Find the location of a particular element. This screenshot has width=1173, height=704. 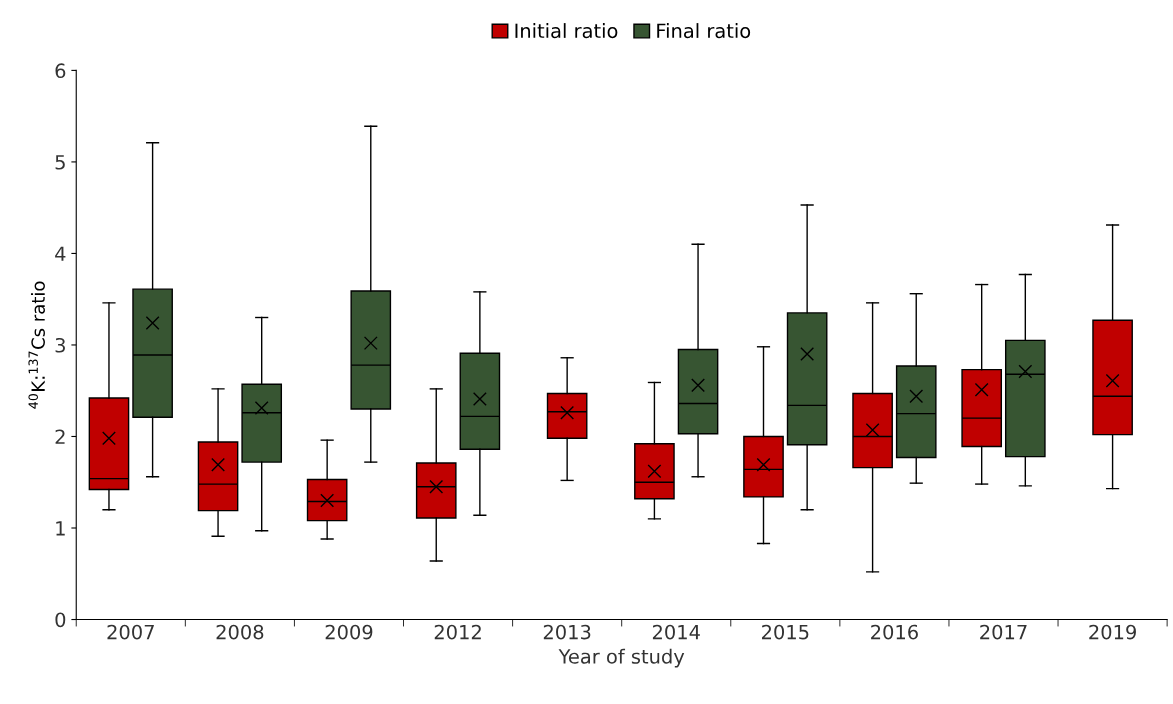

y-axis-title: $^{40}$K:$^{137}$Cs ratio is located at coordinates (36, 345).